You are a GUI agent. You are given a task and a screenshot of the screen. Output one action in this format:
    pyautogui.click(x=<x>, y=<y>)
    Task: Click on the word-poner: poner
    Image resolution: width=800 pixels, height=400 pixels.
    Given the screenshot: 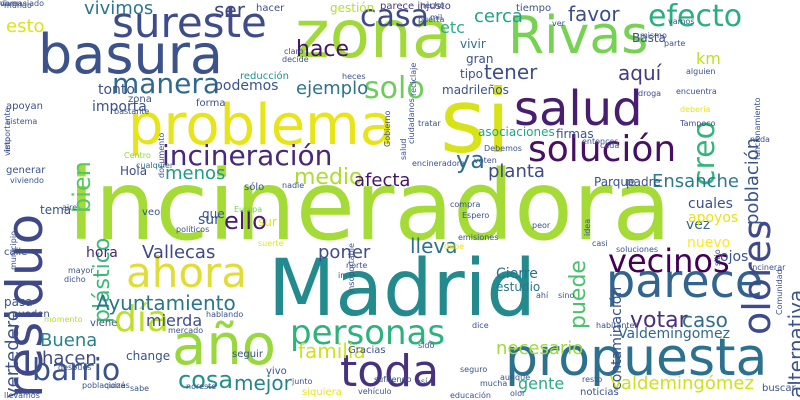 What is the action you would take?
    pyautogui.click(x=344, y=252)
    